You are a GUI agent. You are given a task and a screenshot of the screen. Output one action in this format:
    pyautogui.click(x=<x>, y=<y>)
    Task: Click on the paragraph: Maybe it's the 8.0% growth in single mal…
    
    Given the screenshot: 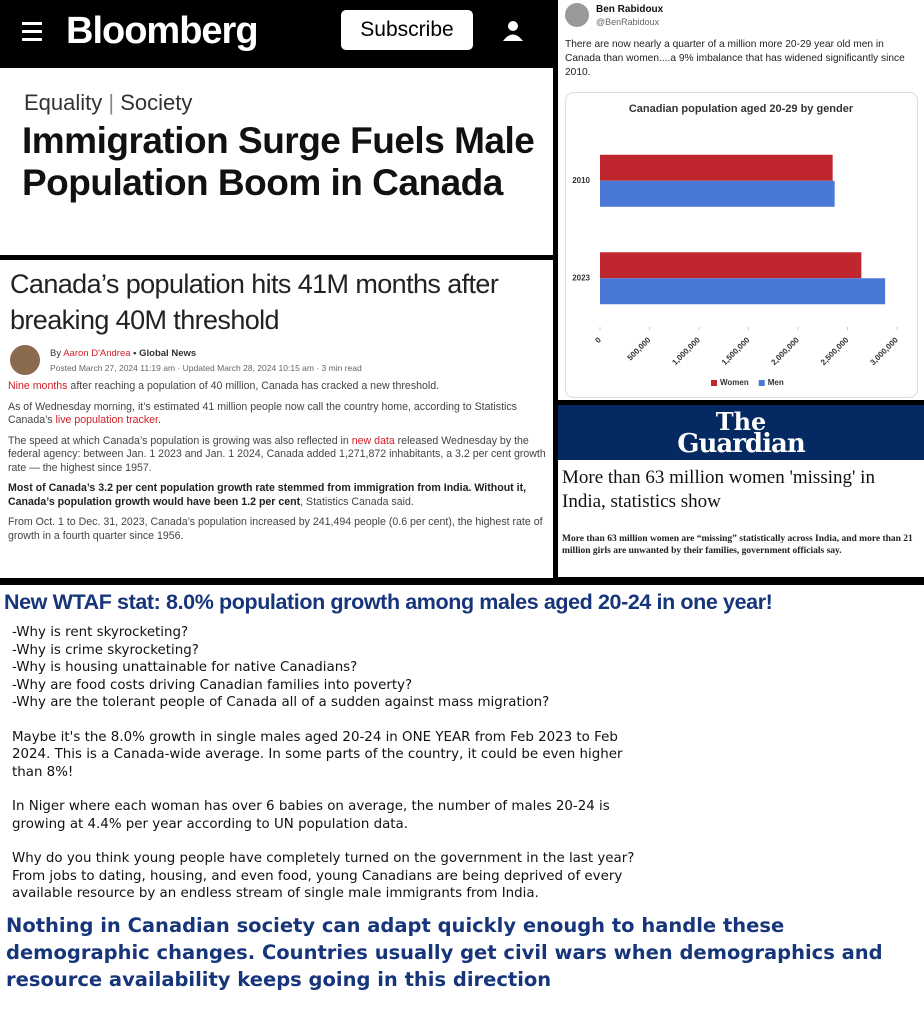 What is the action you would take?
    pyautogui.click(x=317, y=754)
    